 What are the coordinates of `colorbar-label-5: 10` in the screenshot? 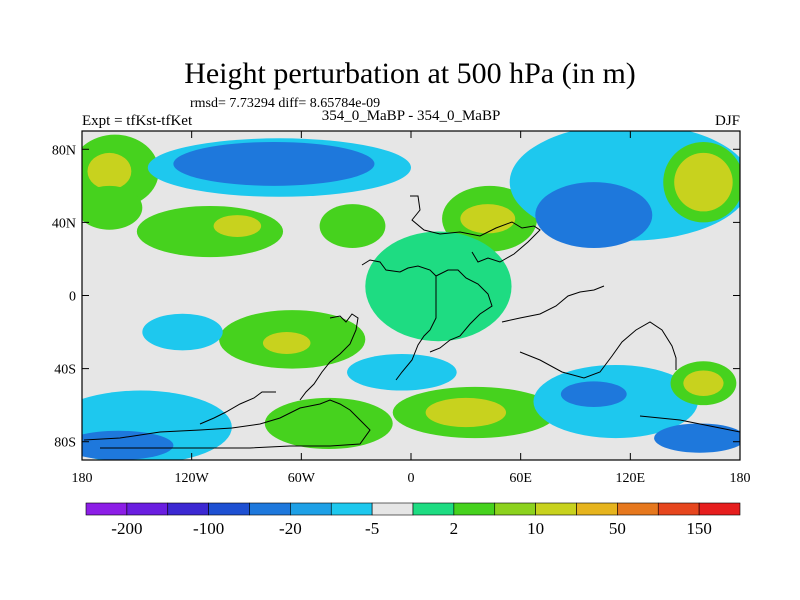 It's located at (535, 528).